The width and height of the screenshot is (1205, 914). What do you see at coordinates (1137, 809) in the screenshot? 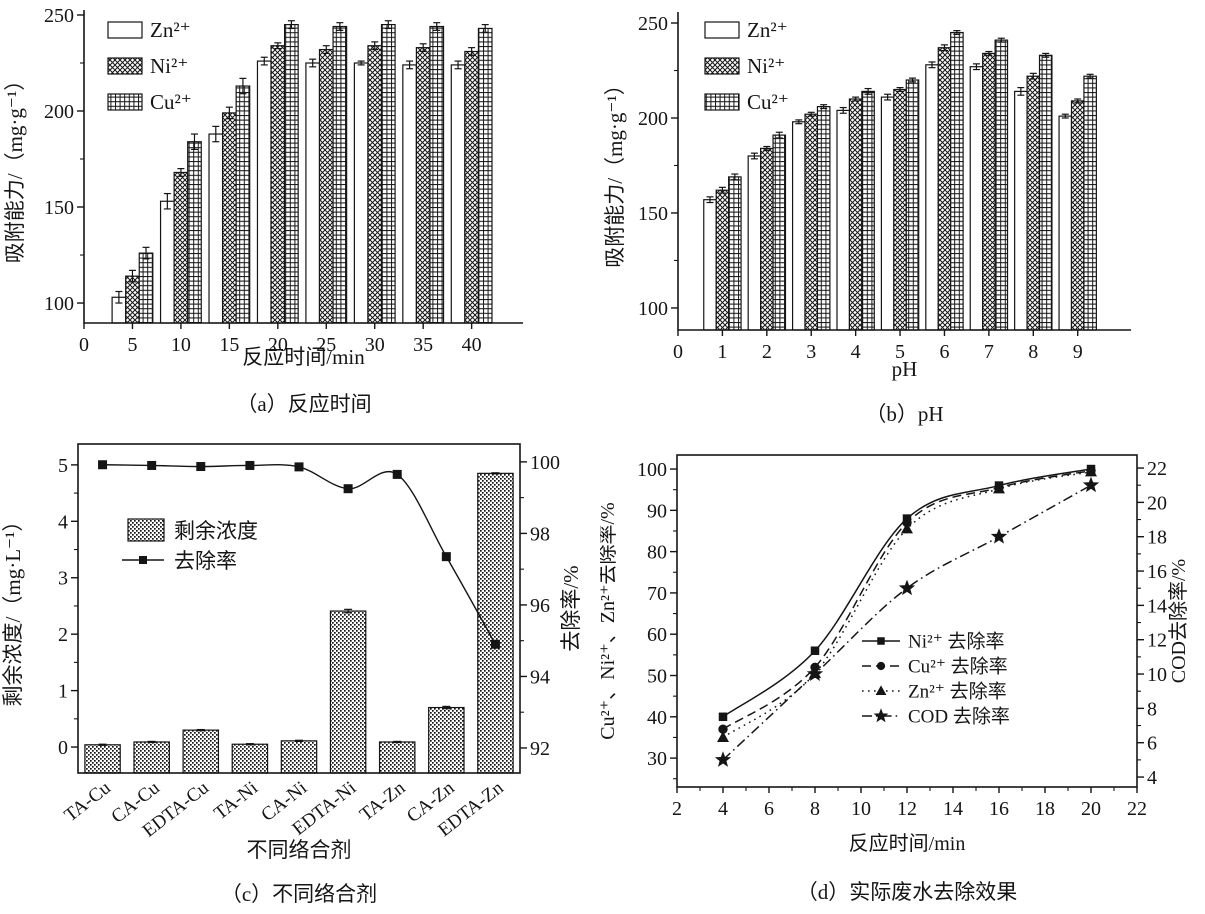
I see `tick-label: 22` at bounding box center [1137, 809].